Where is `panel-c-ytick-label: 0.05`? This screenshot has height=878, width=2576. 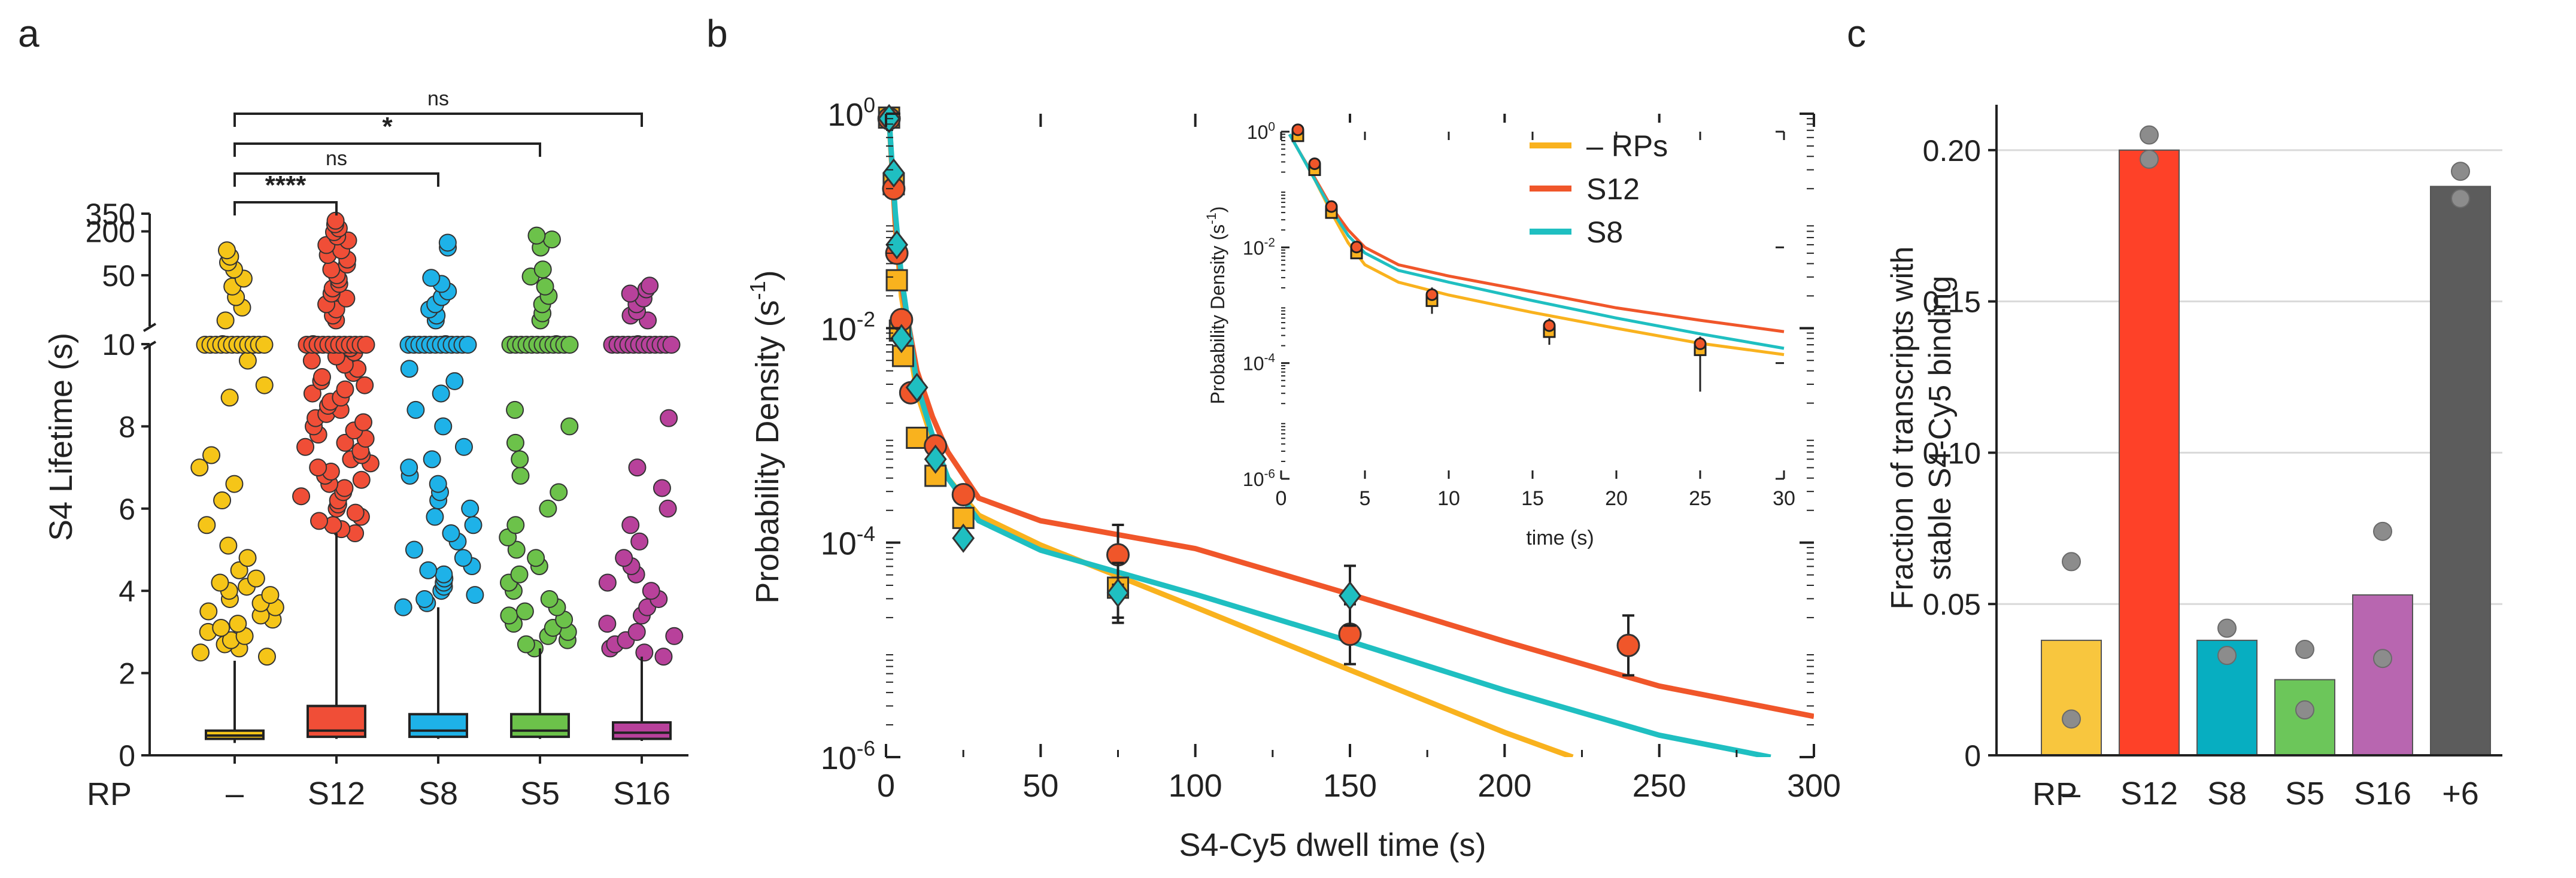 panel-c-ytick-label: 0.05 is located at coordinates (1952, 604).